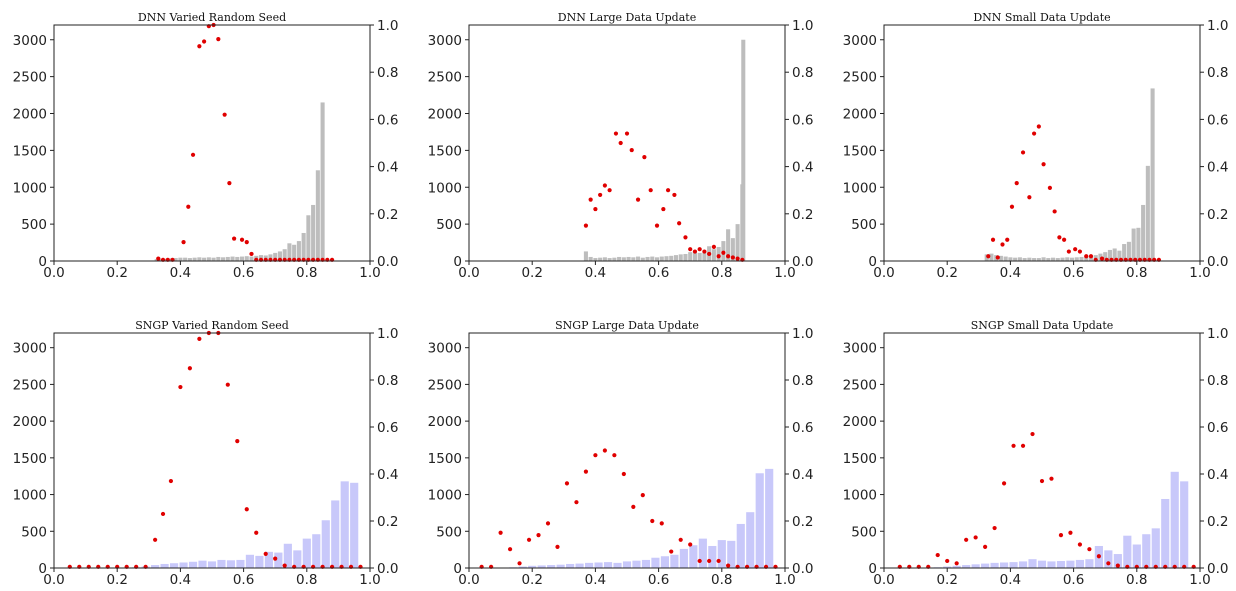 The image size is (1236, 591). What do you see at coordinates (306, 580) in the screenshot?
I see `x-tick-label: 0.8` at bounding box center [306, 580].